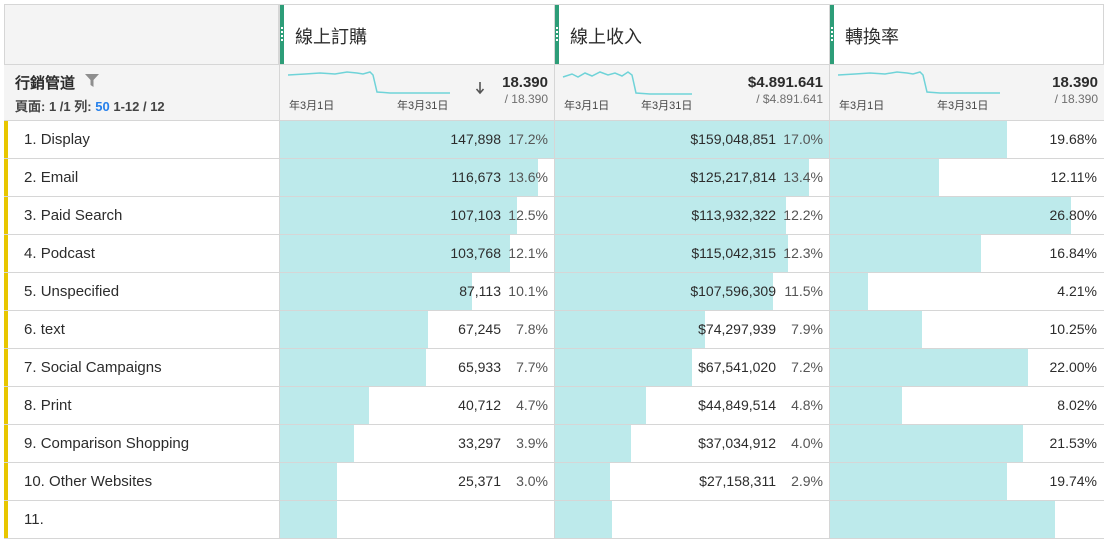 This screenshot has width=1106, height=539. I want to click on cell-online-revenue: $125,217,814 13.4%, so click(691, 177).